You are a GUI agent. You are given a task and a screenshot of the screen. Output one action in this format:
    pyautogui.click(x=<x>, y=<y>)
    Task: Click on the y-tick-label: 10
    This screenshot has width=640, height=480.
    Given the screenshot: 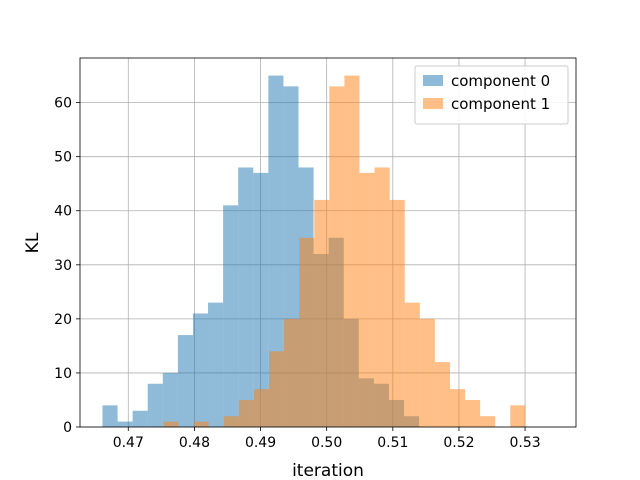 What is the action you would take?
    pyautogui.click(x=63, y=374)
    